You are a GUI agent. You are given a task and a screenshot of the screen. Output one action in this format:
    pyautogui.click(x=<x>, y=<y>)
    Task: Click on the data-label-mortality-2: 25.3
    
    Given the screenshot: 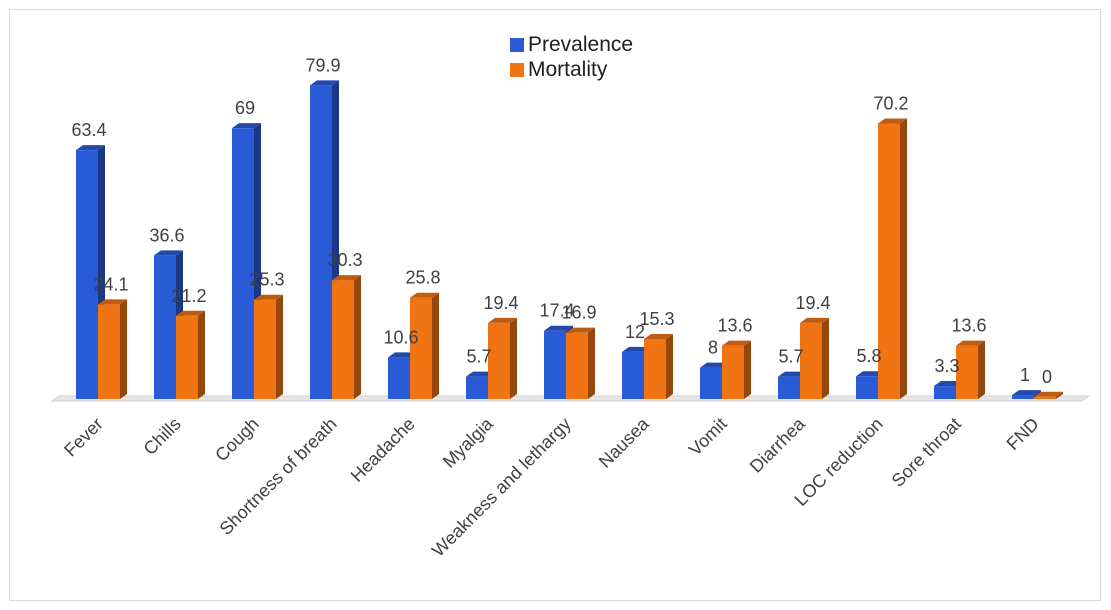 What is the action you would take?
    pyautogui.click(x=266, y=280)
    